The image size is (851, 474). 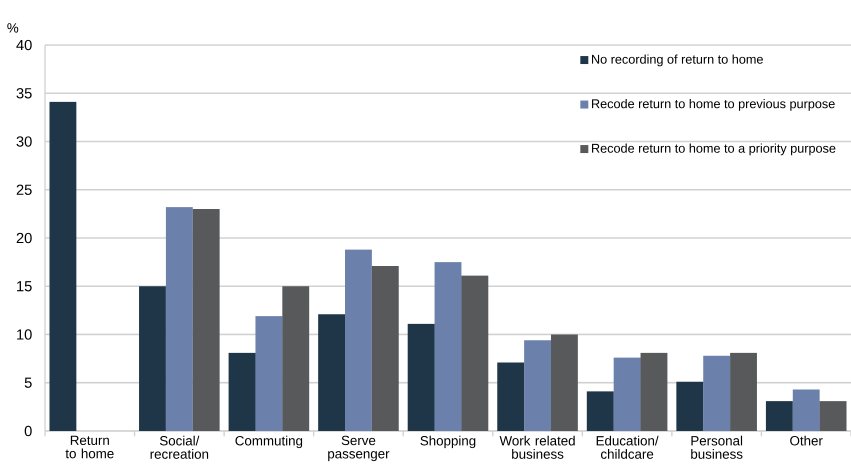 I want to click on y-tick-label: 10, so click(x=24, y=334).